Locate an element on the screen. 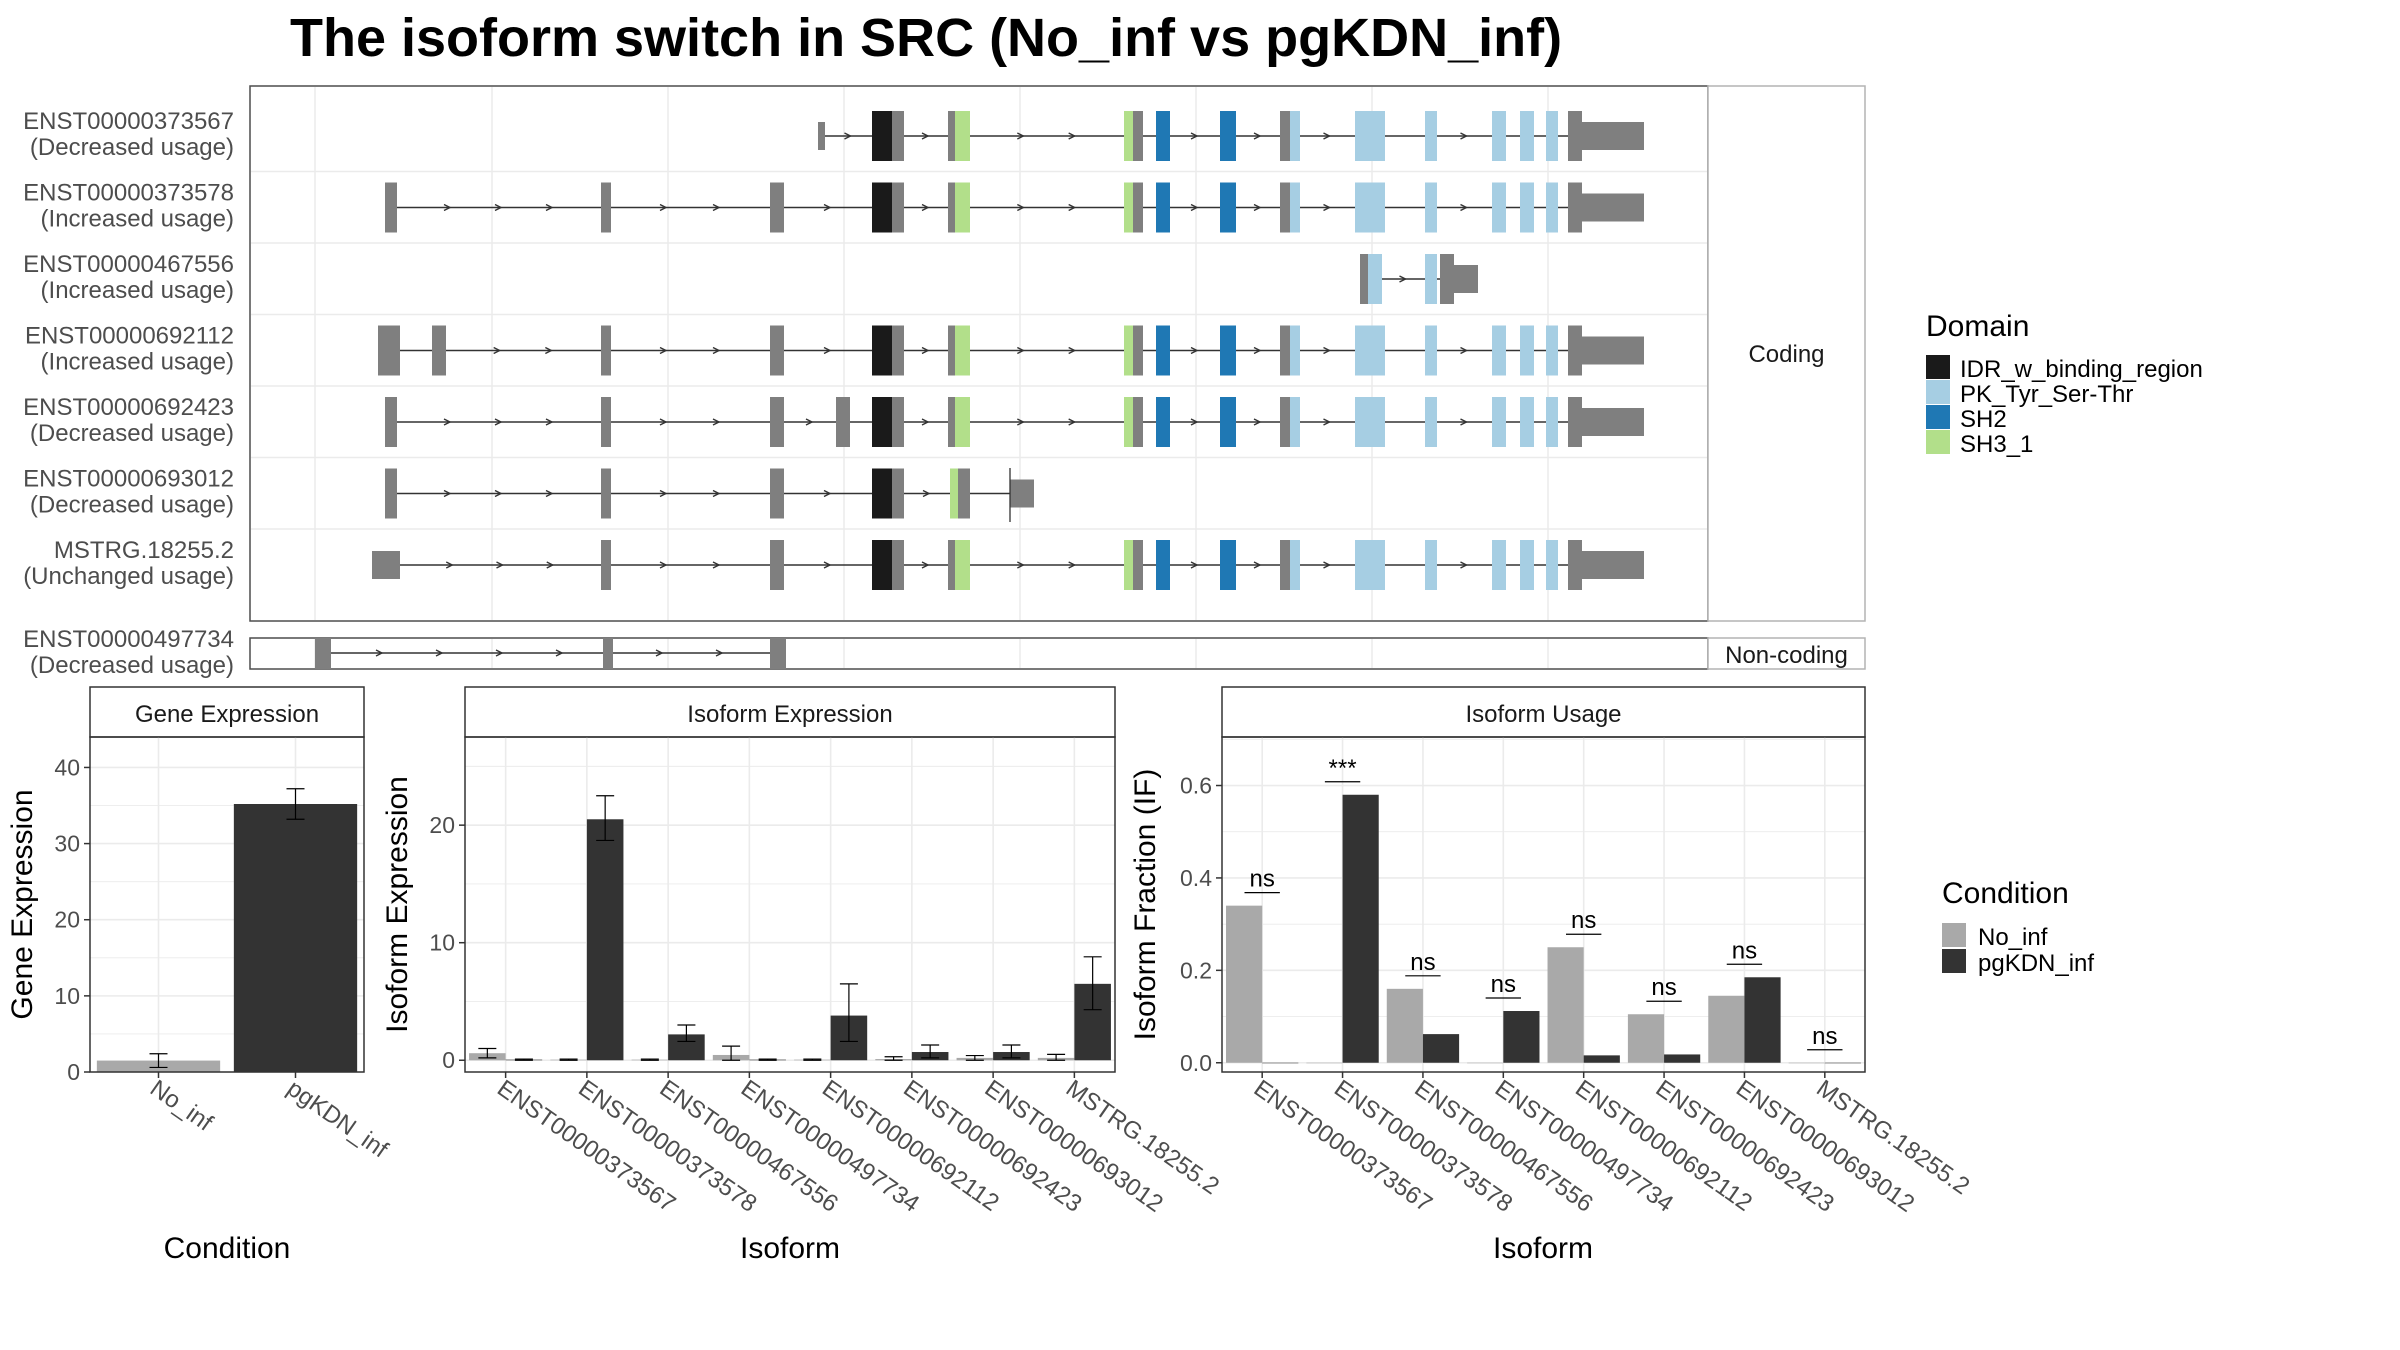 This screenshot has width=2400, height=1350. legend-swatch-pk is located at coordinates (1938, 392).